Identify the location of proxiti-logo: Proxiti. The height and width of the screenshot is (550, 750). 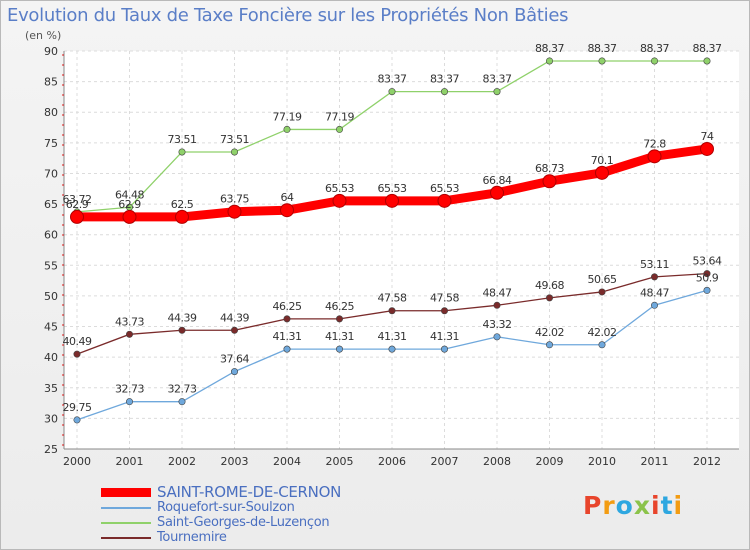
(633, 505).